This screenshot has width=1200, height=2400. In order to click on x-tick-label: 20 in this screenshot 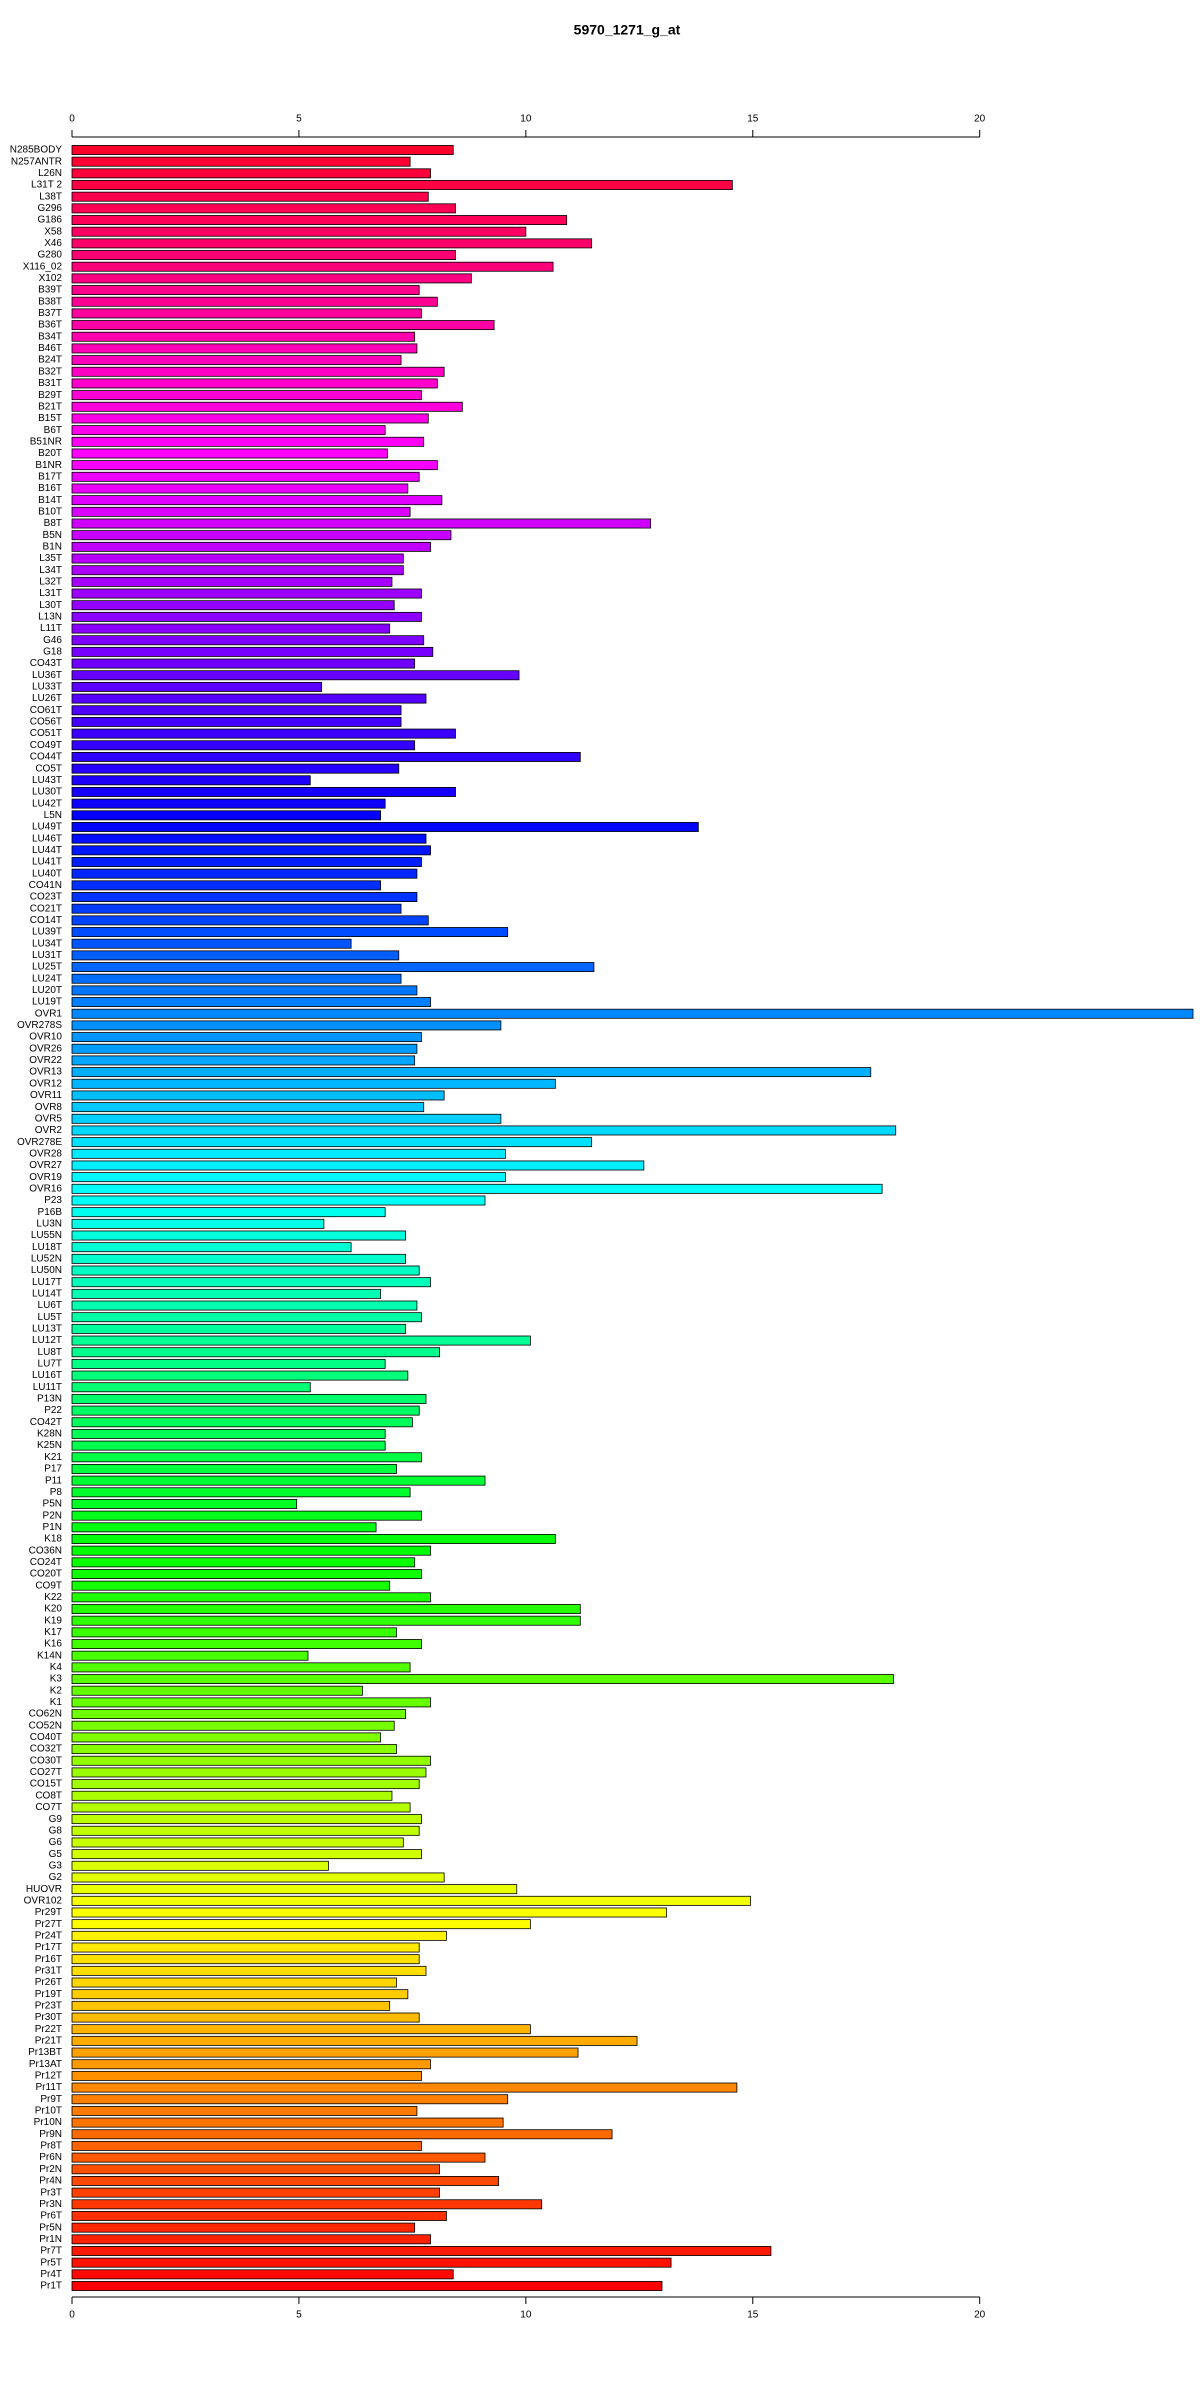, I will do `click(980, 2315)`.